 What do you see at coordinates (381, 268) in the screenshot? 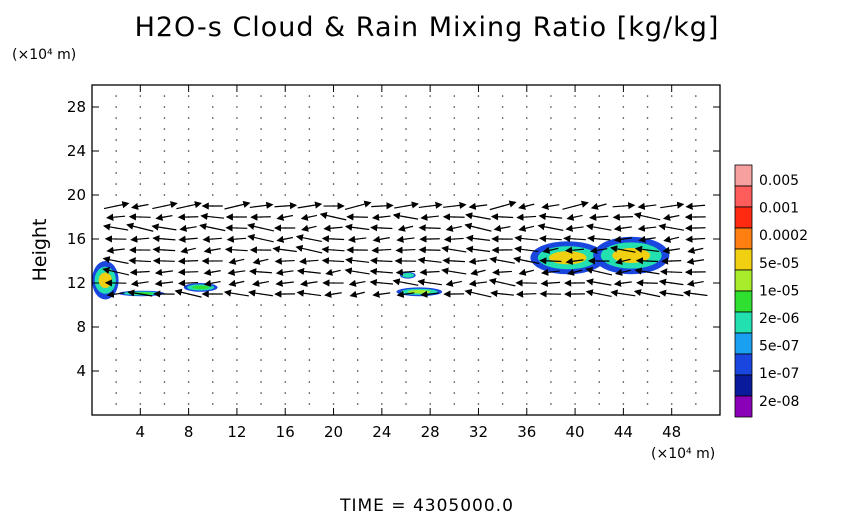
I see `cloud-field` at bounding box center [381, 268].